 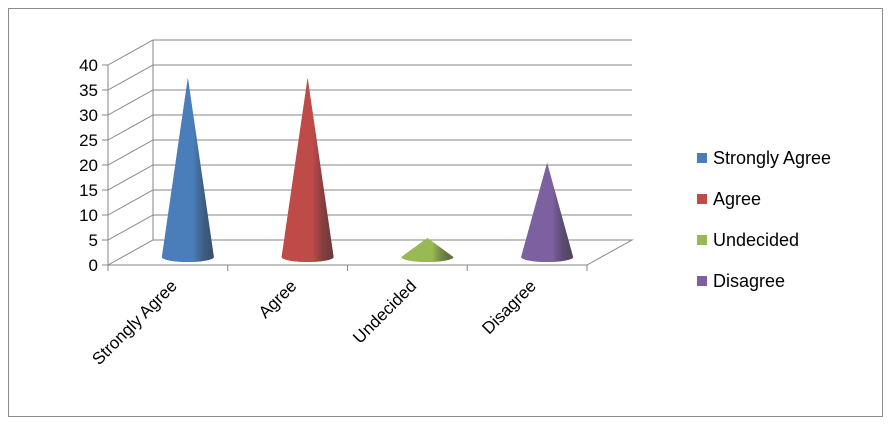 I want to click on y-tick-label: 10, so click(x=88, y=215).